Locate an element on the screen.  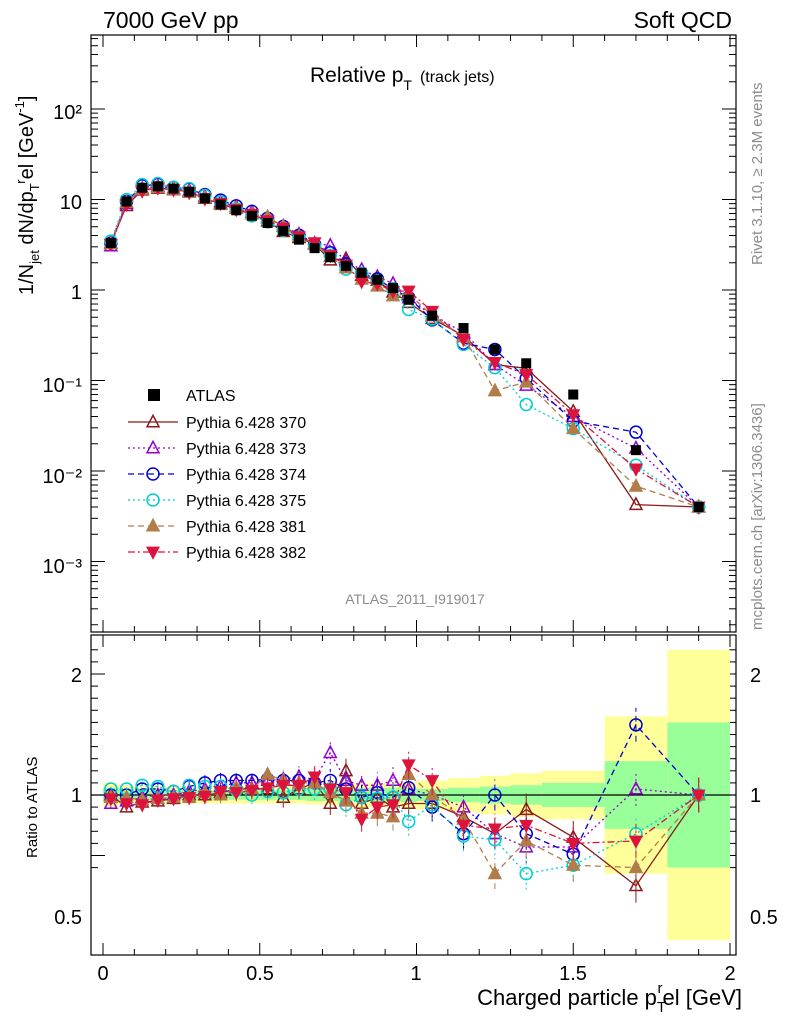
legend-label: Pythia 6.428 381 is located at coordinates (246, 527).